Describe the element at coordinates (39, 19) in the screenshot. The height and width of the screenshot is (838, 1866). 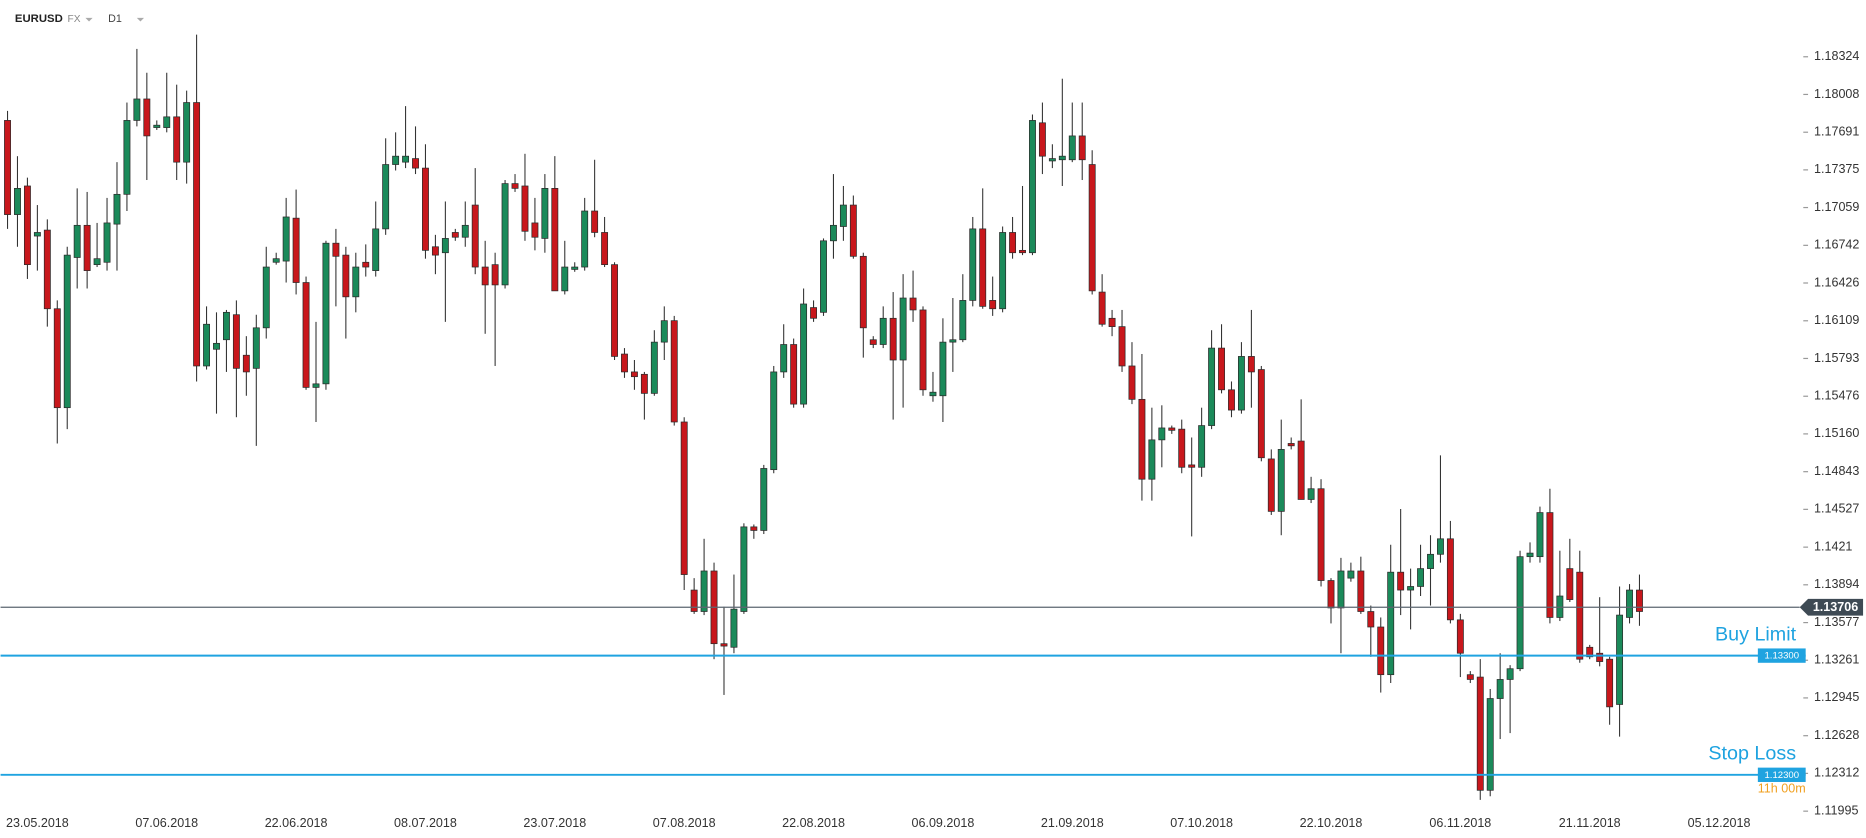
I see `symbol: EURUSD` at that location.